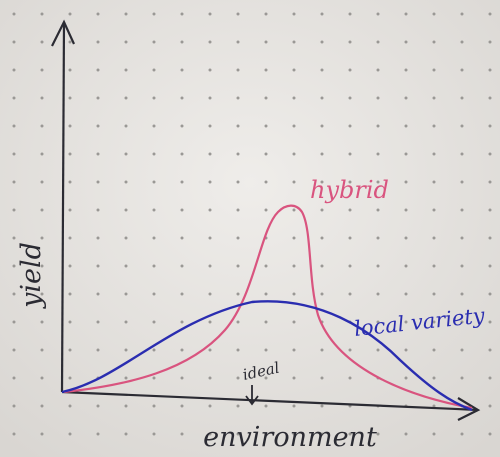 The width and height of the screenshot is (500, 457). What do you see at coordinates (270, 401) in the screenshot?
I see `x-axis` at bounding box center [270, 401].